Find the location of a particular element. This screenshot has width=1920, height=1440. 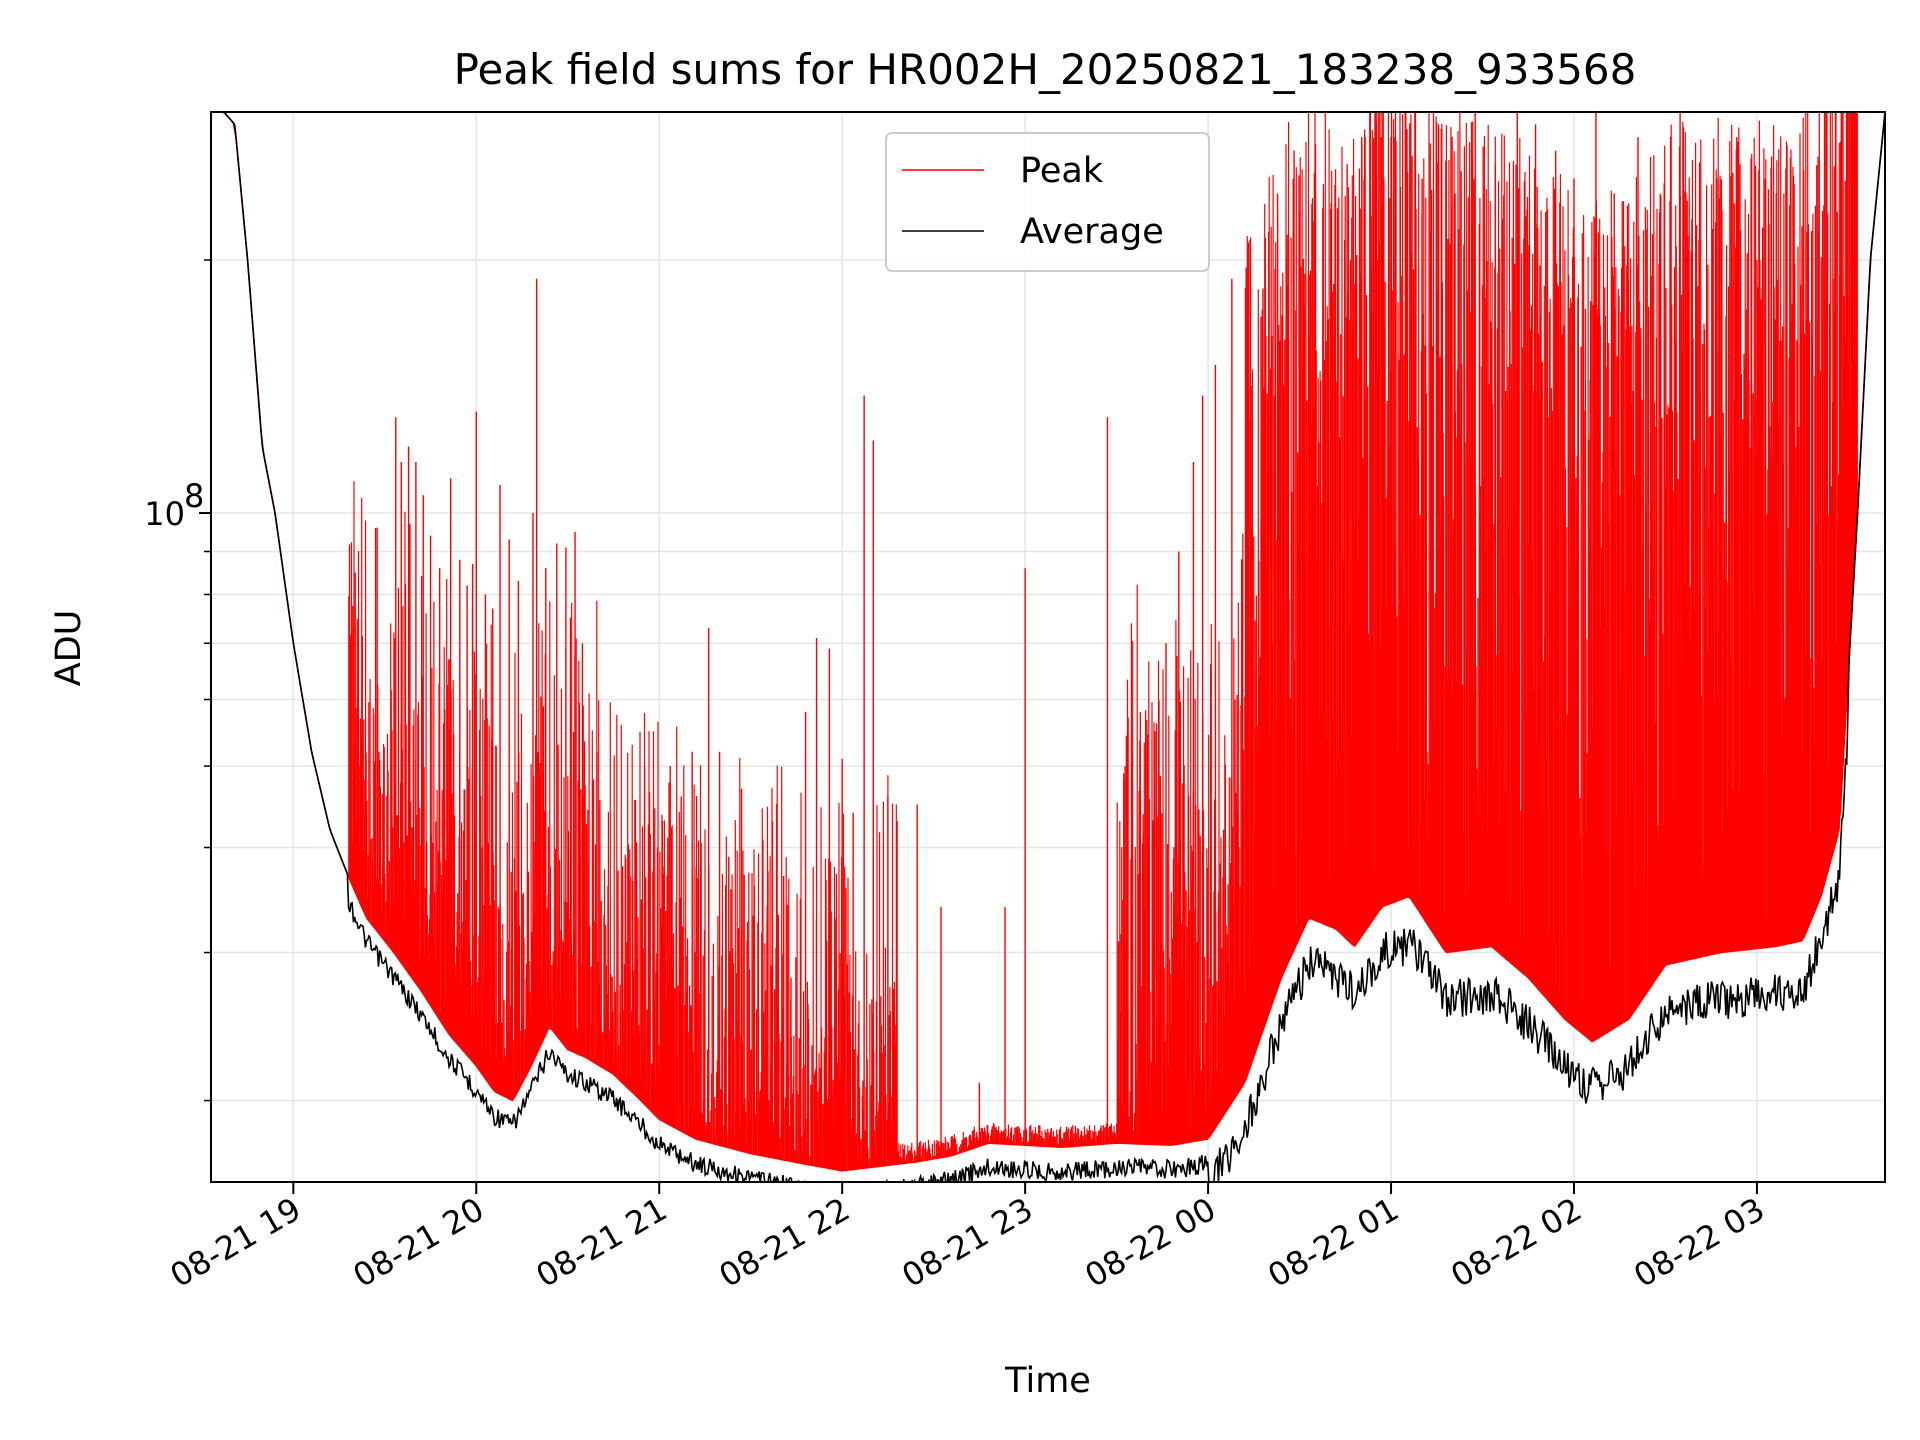

legend-box is located at coordinates (1047, 202).